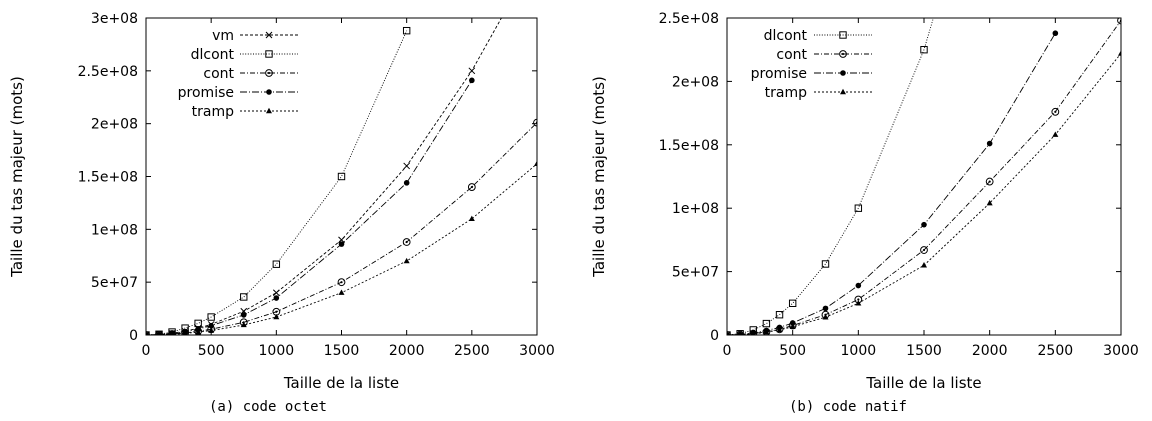 Image resolution: width=1152 pixels, height=421 pixels. I want to click on legend-marker-promise, so click(843, 73).